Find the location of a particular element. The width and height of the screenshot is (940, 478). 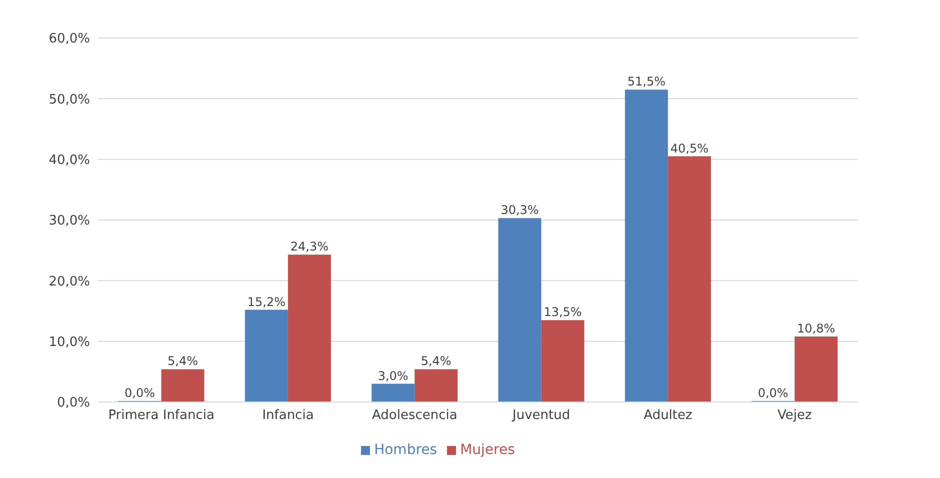

x-tick-label: Infancia is located at coordinates (288, 416).